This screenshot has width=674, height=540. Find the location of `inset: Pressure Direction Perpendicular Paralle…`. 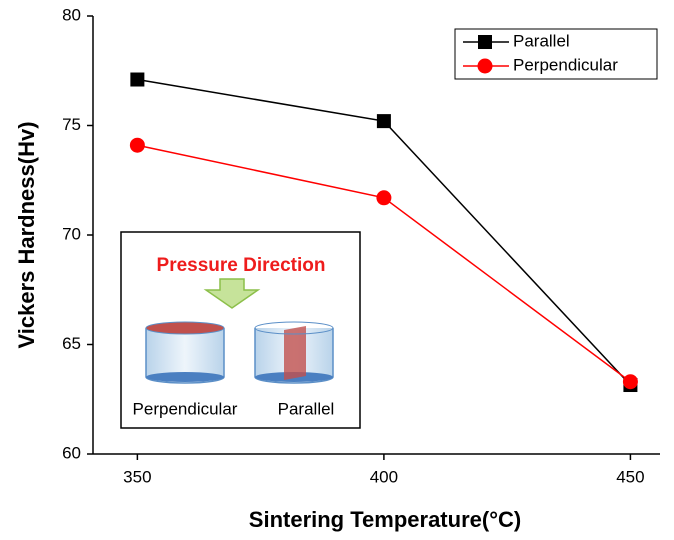

inset: Pressure Direction Perpendicular Paralle… is located at coordinates (240, 330).